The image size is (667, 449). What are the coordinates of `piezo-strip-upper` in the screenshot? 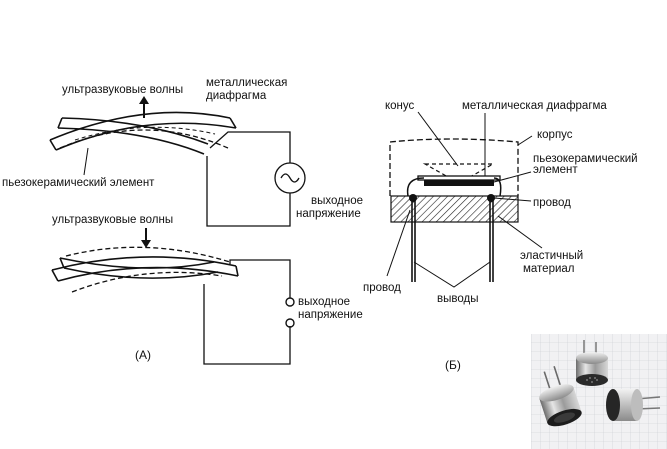 It's located at (135, 131).